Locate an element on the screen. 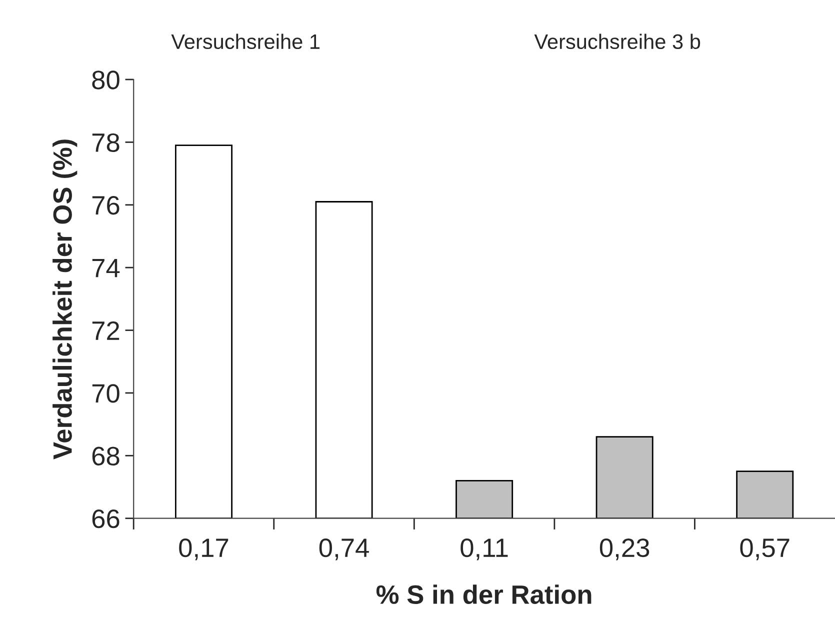  y-tick-label: 74 is located at coordinates (106, 268).